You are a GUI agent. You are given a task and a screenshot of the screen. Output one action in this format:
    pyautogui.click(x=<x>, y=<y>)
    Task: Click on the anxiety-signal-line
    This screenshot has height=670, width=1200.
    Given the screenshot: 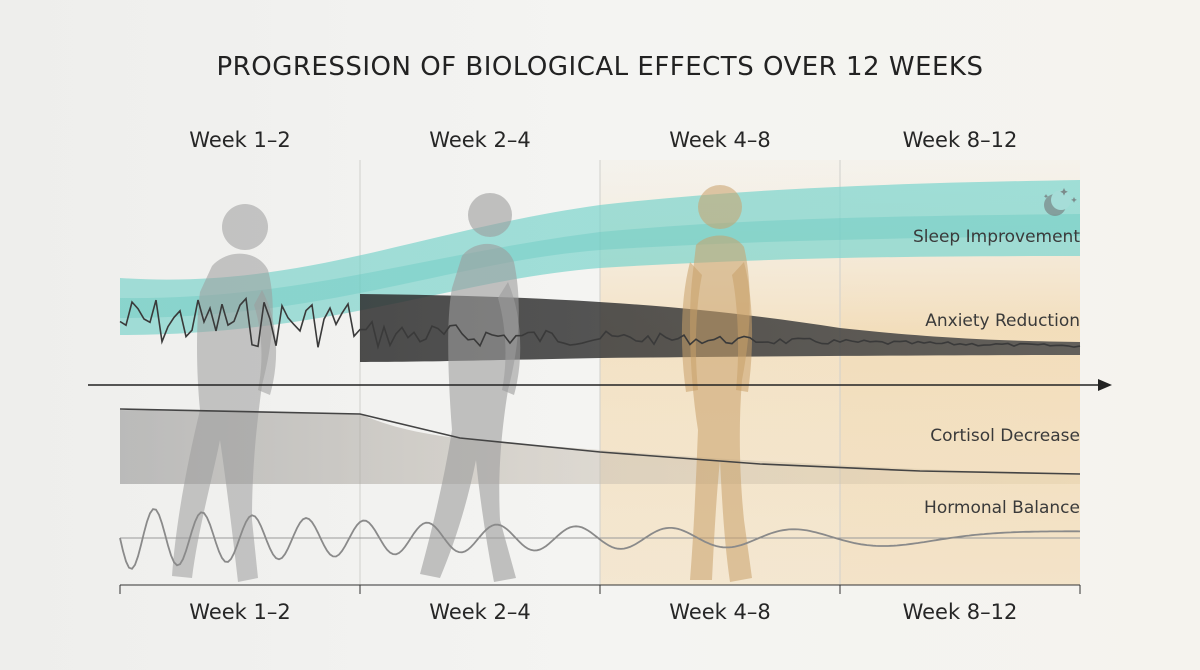 What is the action you would take?
    pyautogui.click(x=600, y=323)
    